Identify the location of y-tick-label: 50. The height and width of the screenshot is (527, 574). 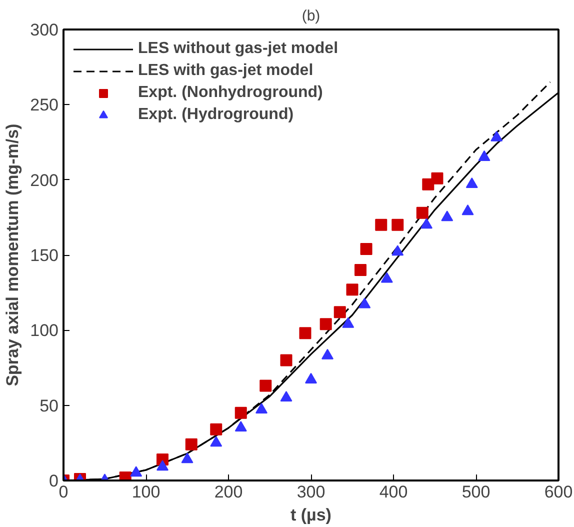
(49, 406).